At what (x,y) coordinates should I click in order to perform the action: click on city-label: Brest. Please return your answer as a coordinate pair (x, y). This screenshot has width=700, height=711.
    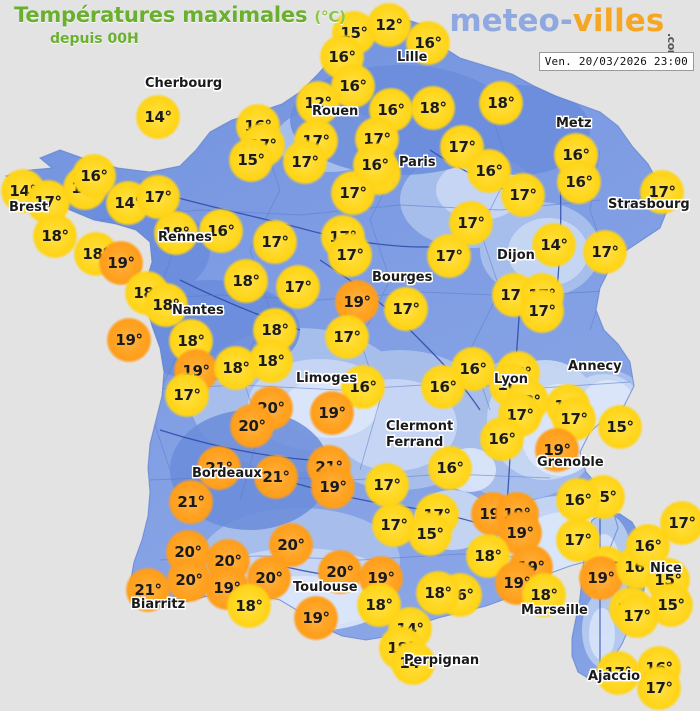
    Looking at the image, I should click on (29, 207).